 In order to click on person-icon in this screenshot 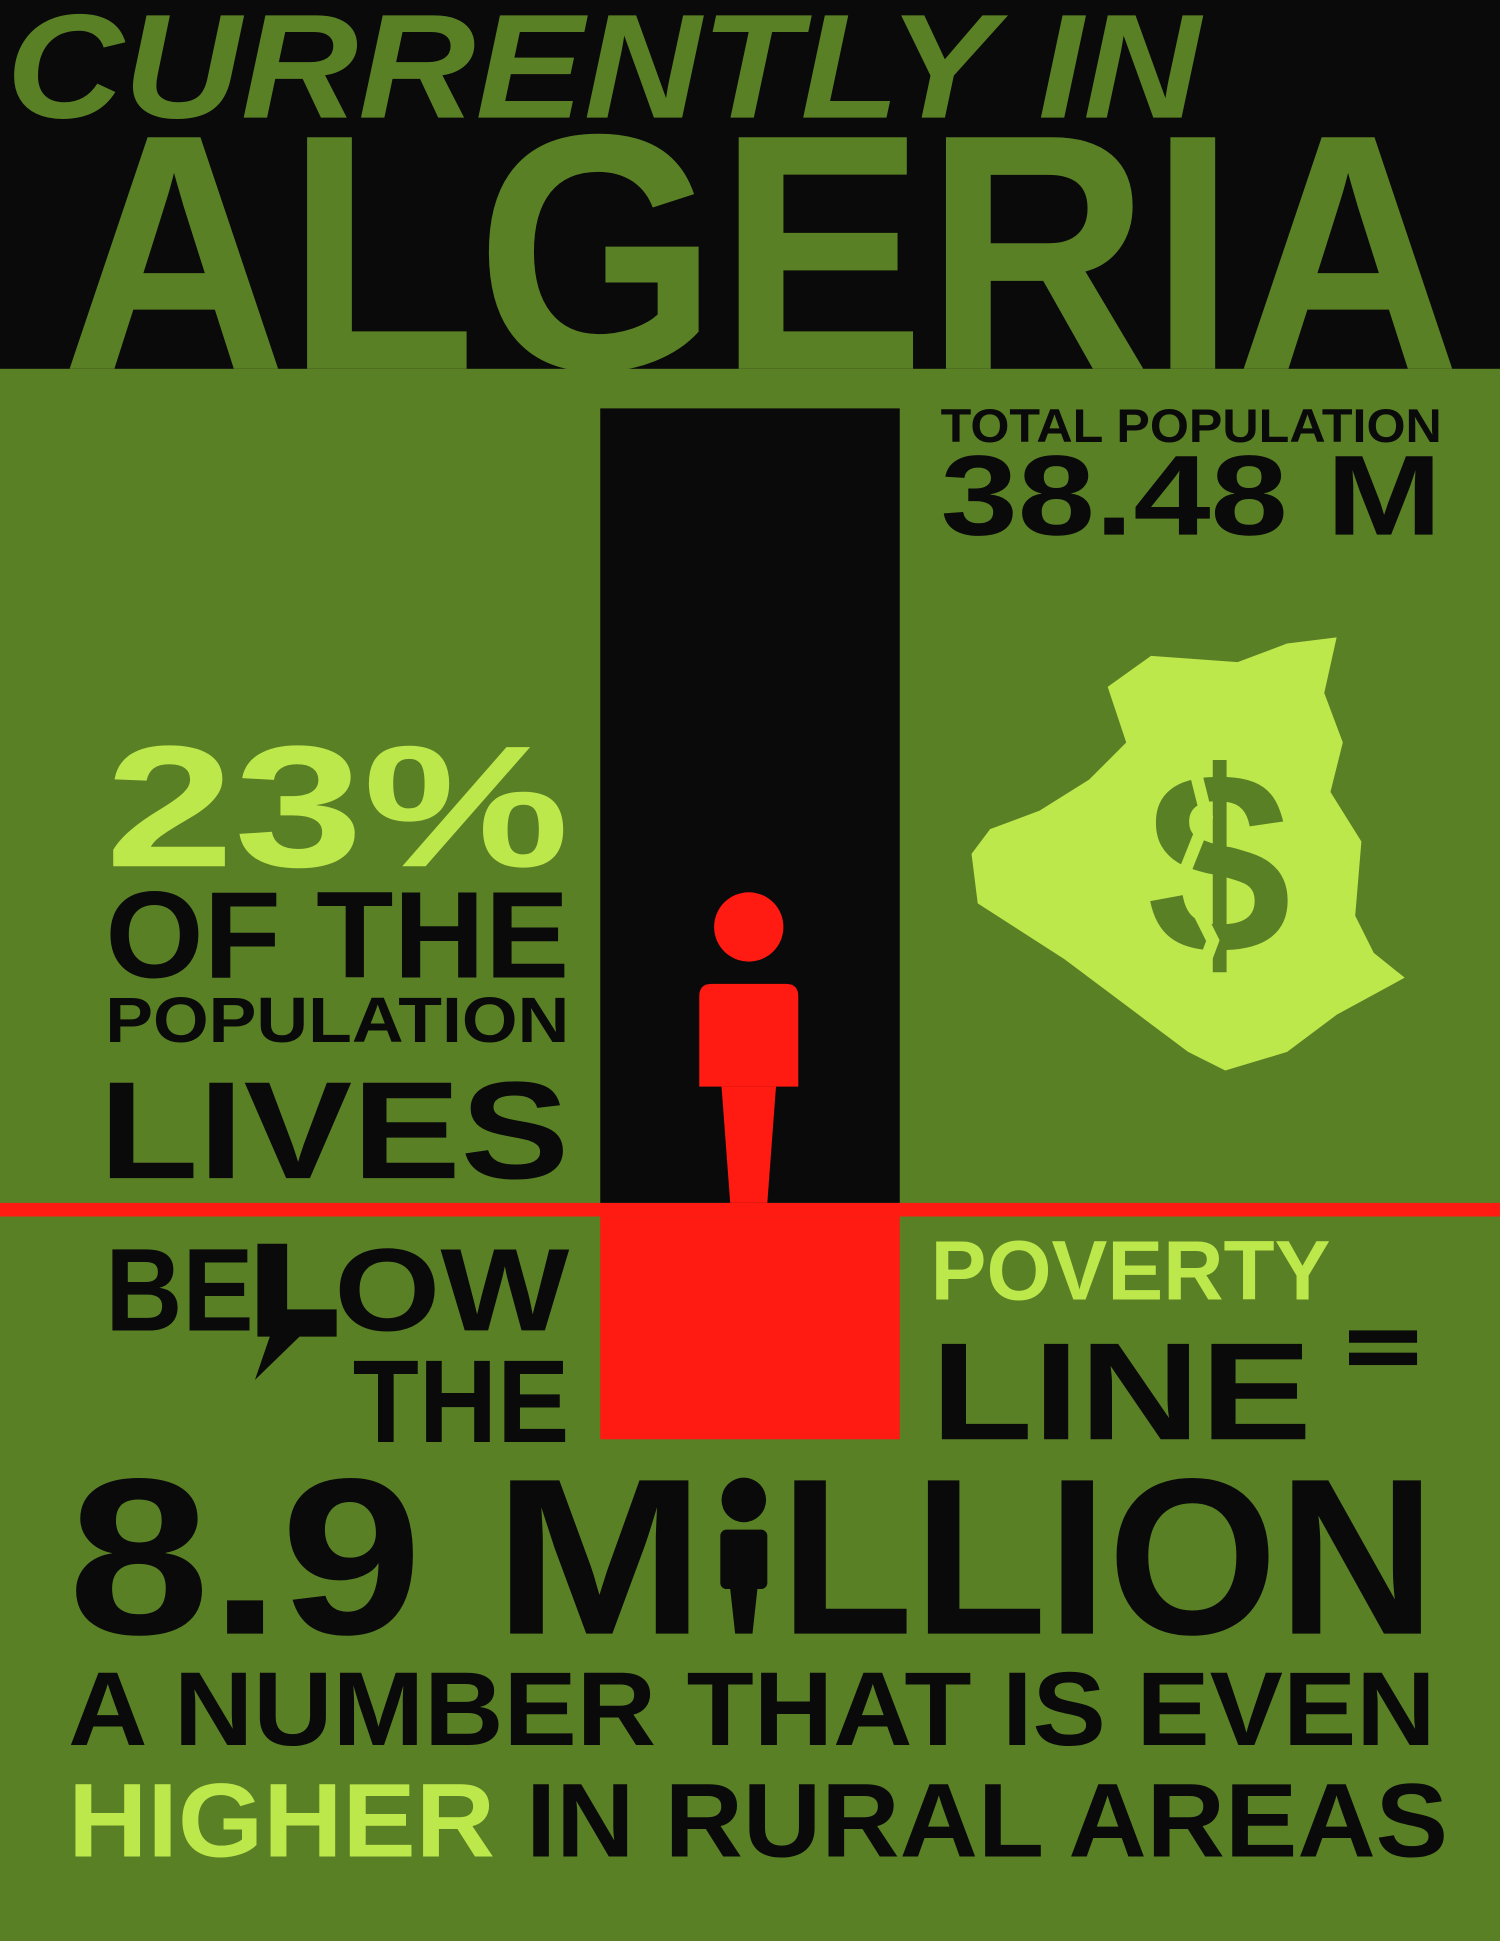, I will do `click(749, 1047)`.